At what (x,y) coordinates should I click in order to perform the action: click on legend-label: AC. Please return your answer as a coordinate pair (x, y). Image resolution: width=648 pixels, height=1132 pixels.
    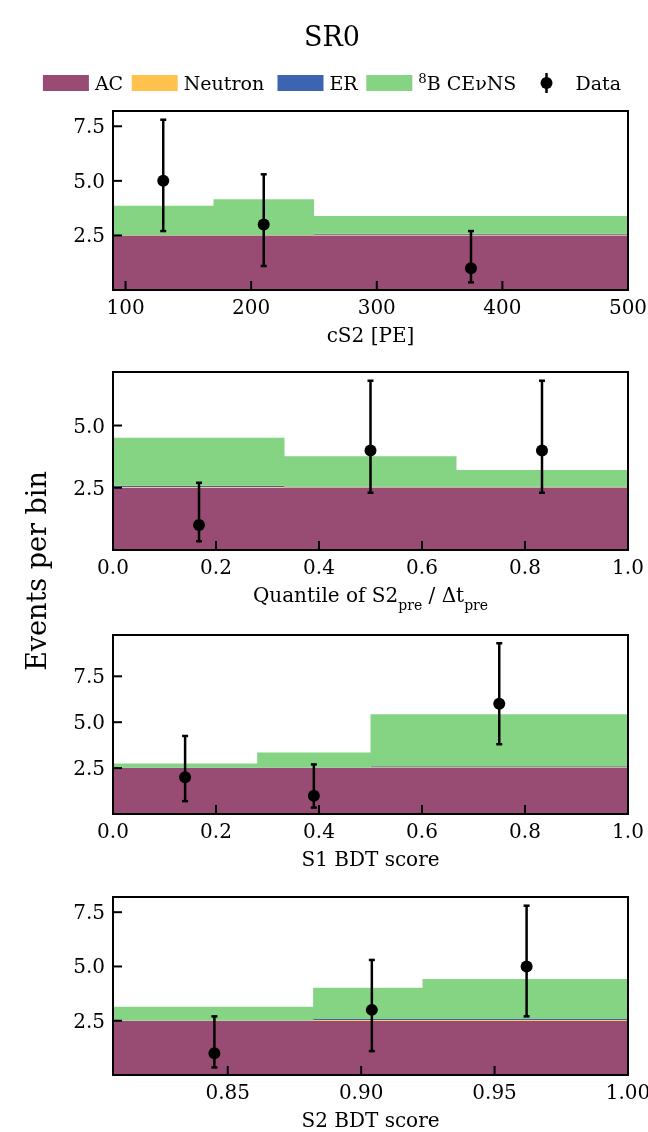
    Looking at the image, I should click on (108, 83).